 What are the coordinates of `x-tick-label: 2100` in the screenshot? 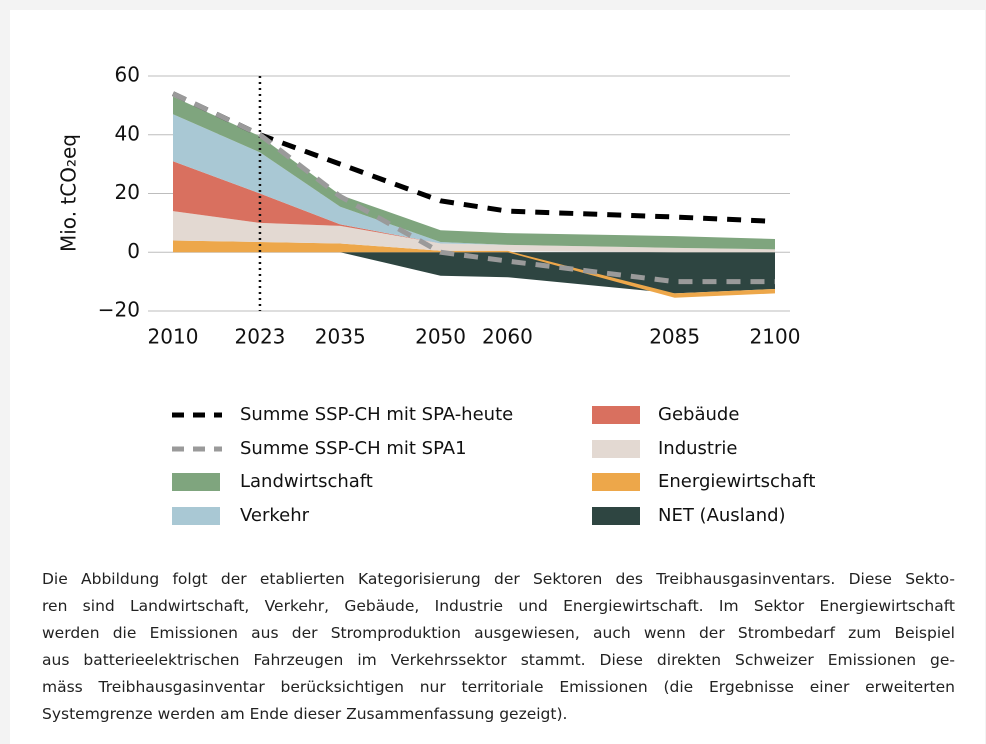 It's located at (775, 337).